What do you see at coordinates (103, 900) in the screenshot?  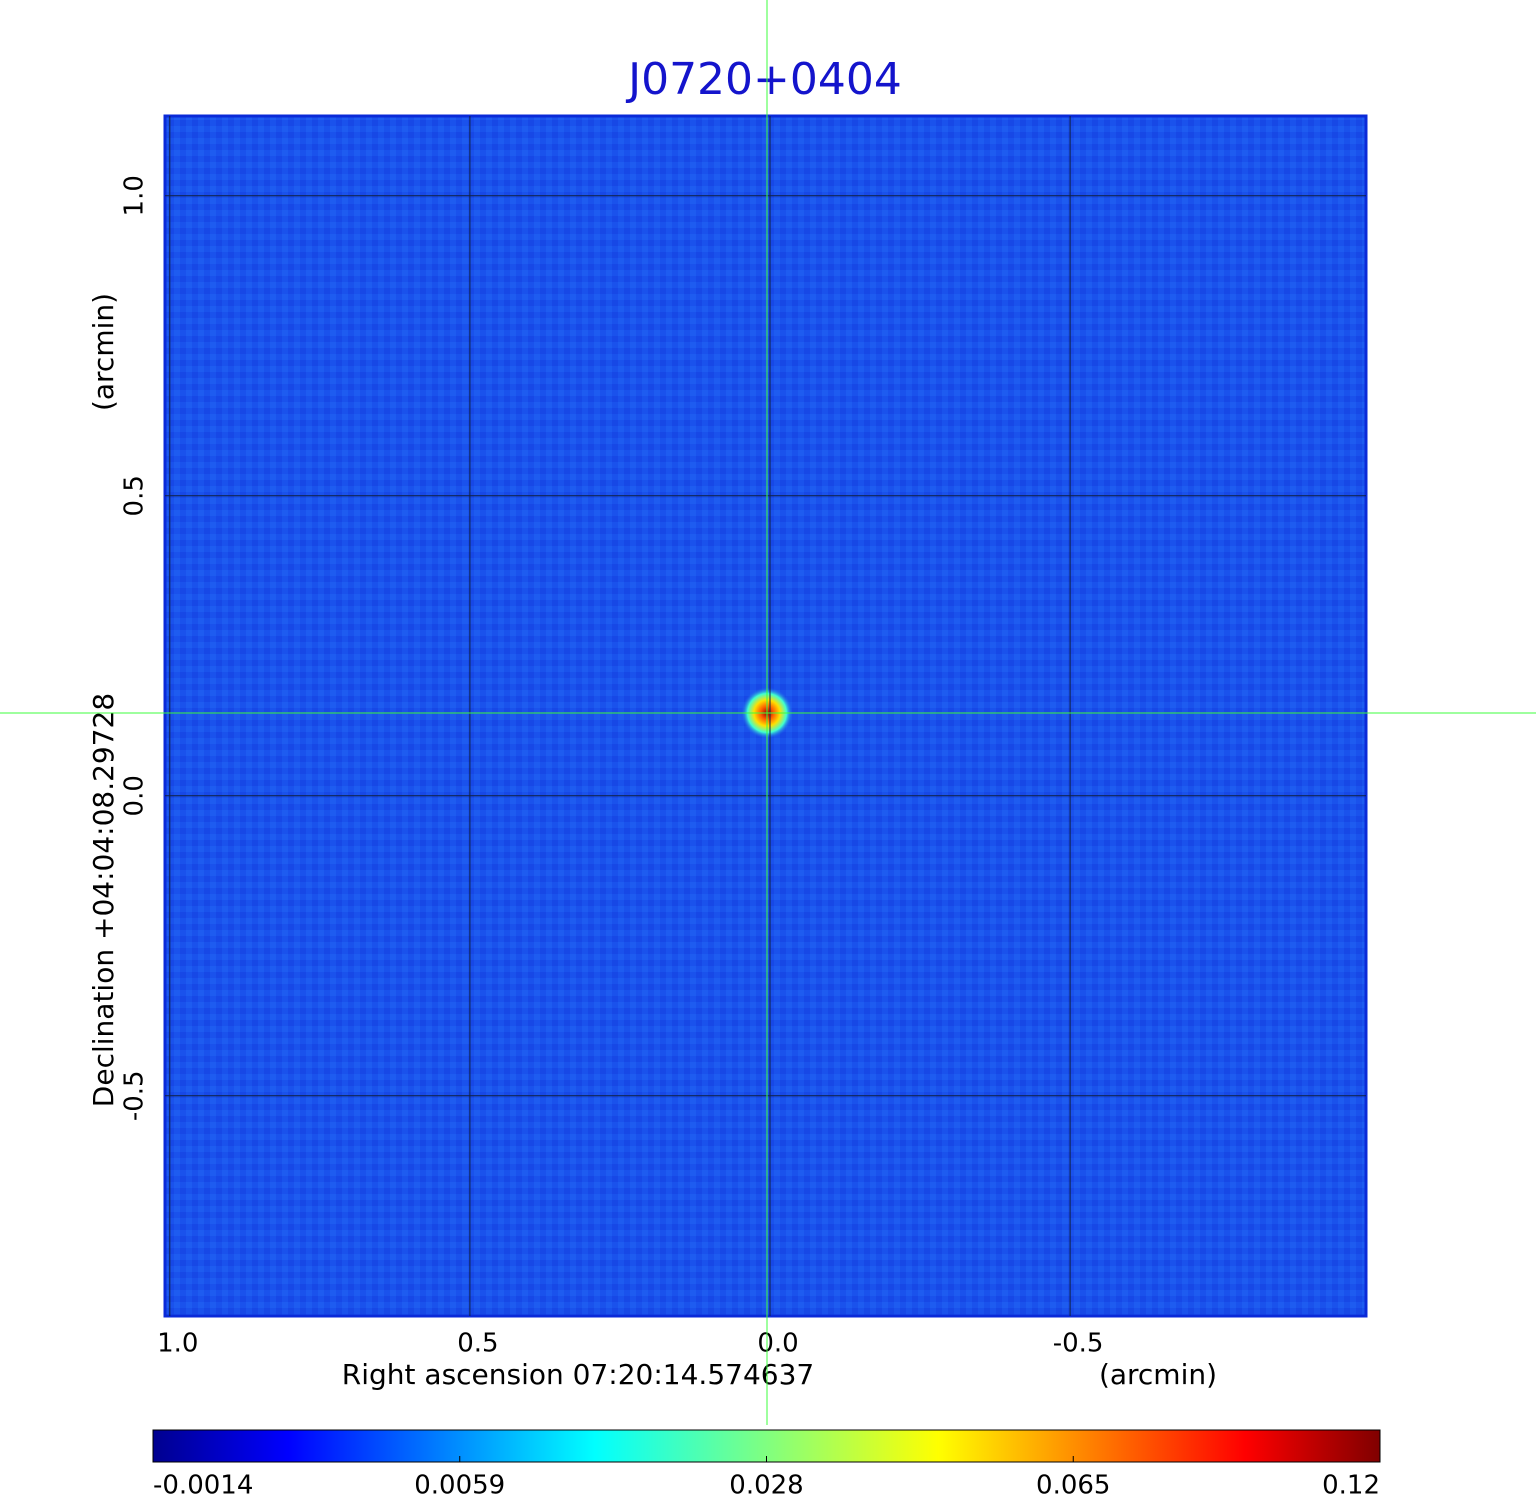 I see `y-axis-label: Declination +04:04:08.29728` at bounding box center [103, 900].